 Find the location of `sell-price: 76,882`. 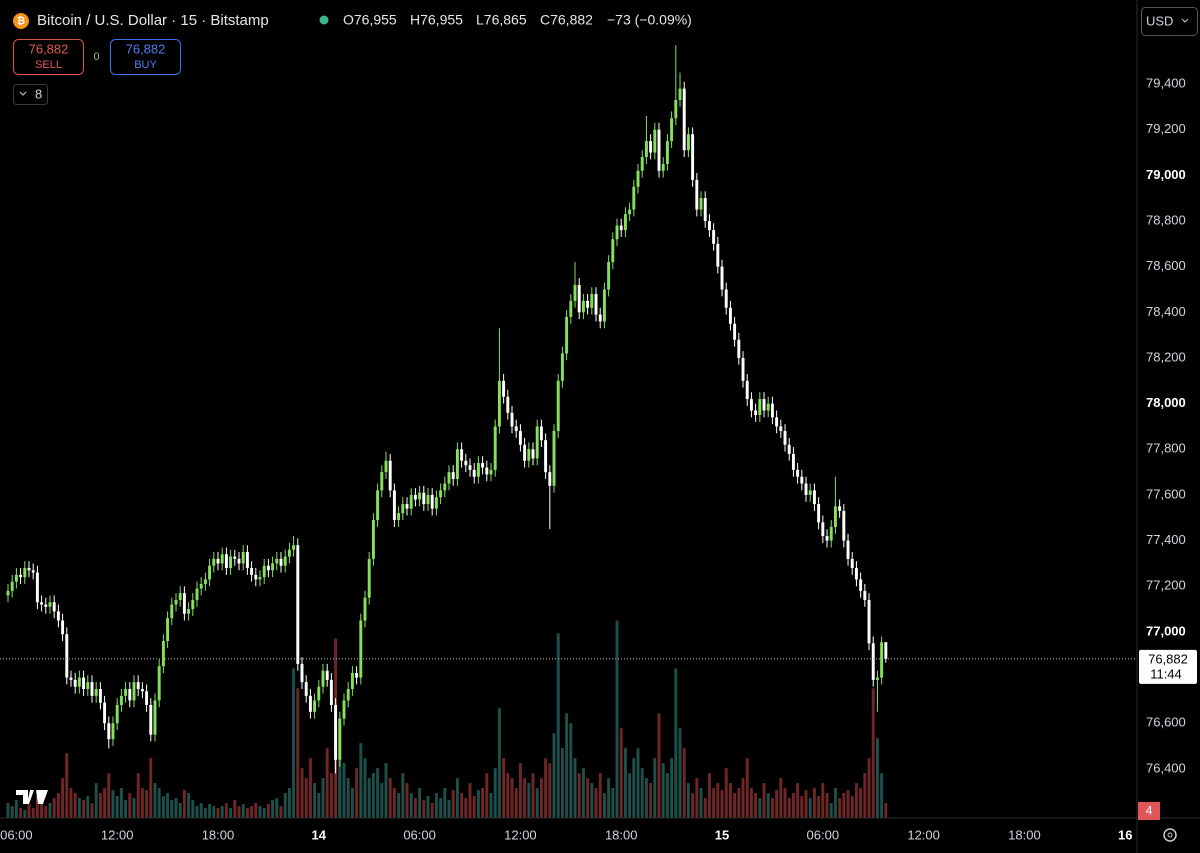

sell-price: 76,882 is located at coordinates (49, 48).